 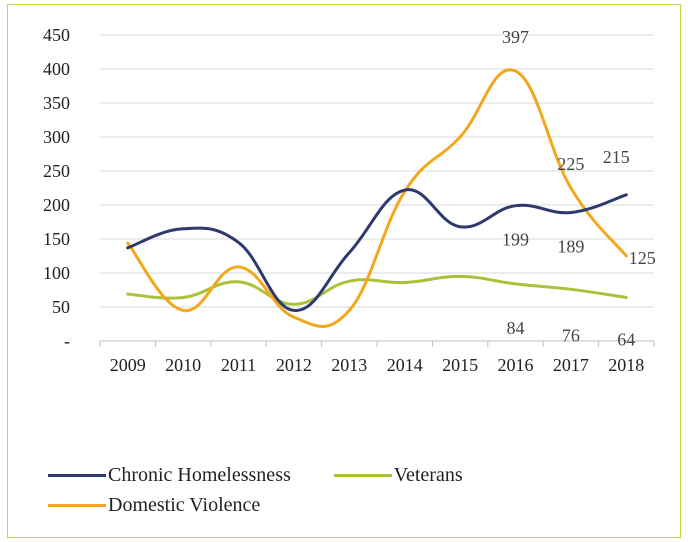 I want to click on y-tick-label: 200, so click(x=56, y=205).